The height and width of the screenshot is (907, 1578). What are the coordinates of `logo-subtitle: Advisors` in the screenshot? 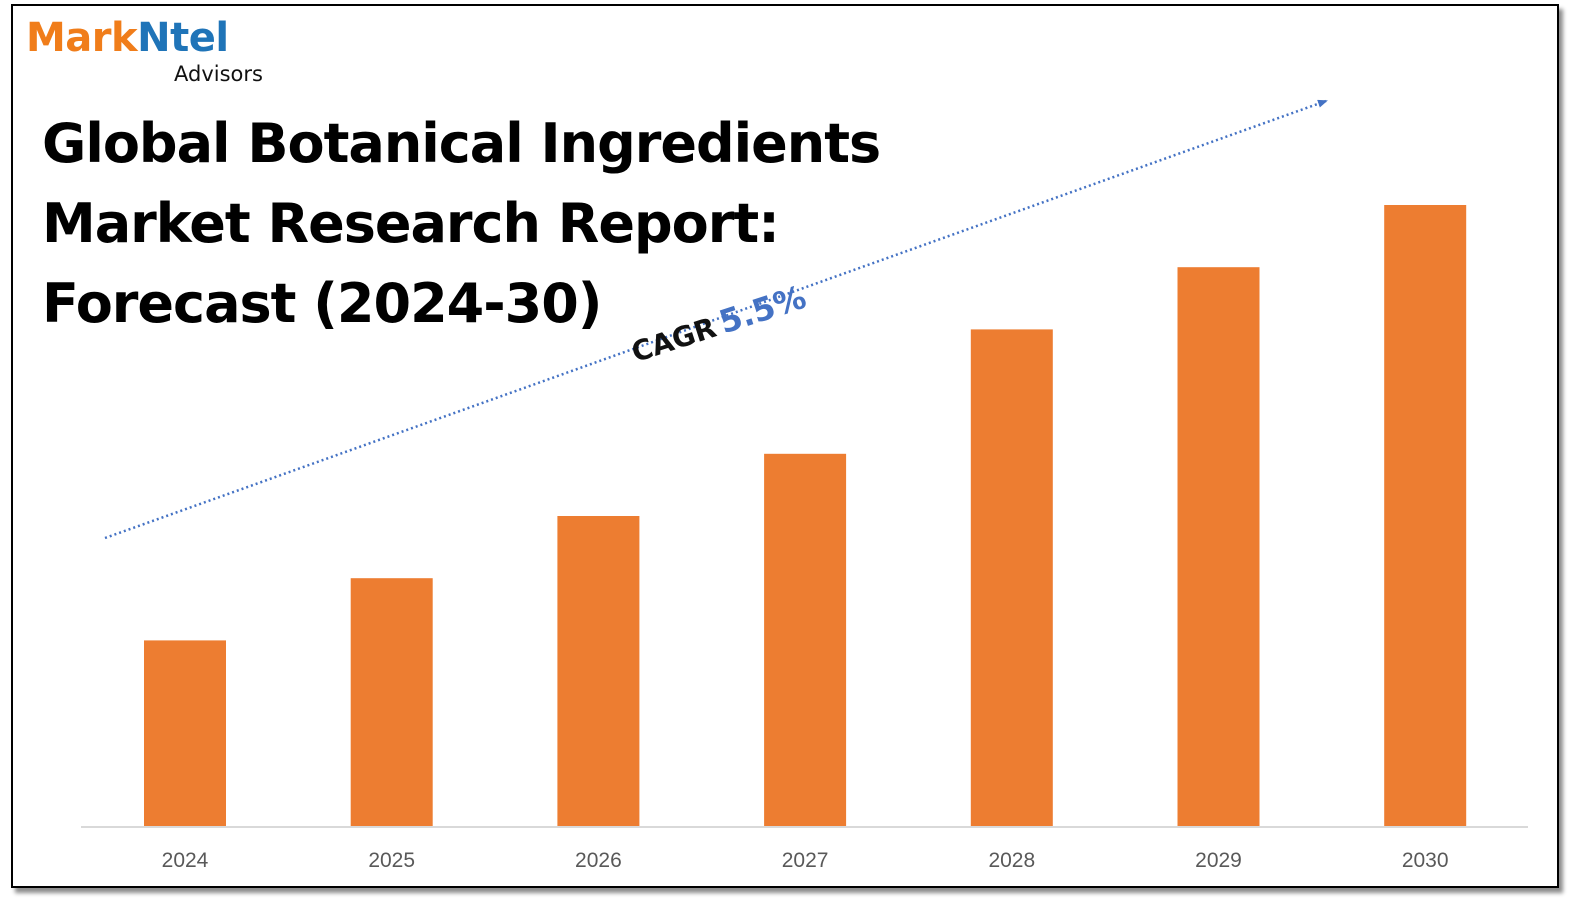 It's located at (218, 74).